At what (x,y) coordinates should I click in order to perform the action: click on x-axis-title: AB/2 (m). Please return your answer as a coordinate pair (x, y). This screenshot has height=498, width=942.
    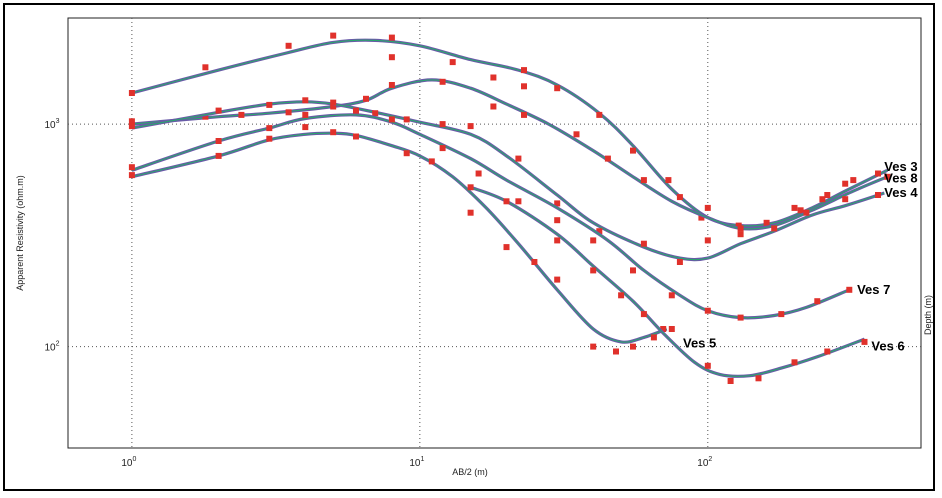
    Looking at the image, I should click on (470, 472).